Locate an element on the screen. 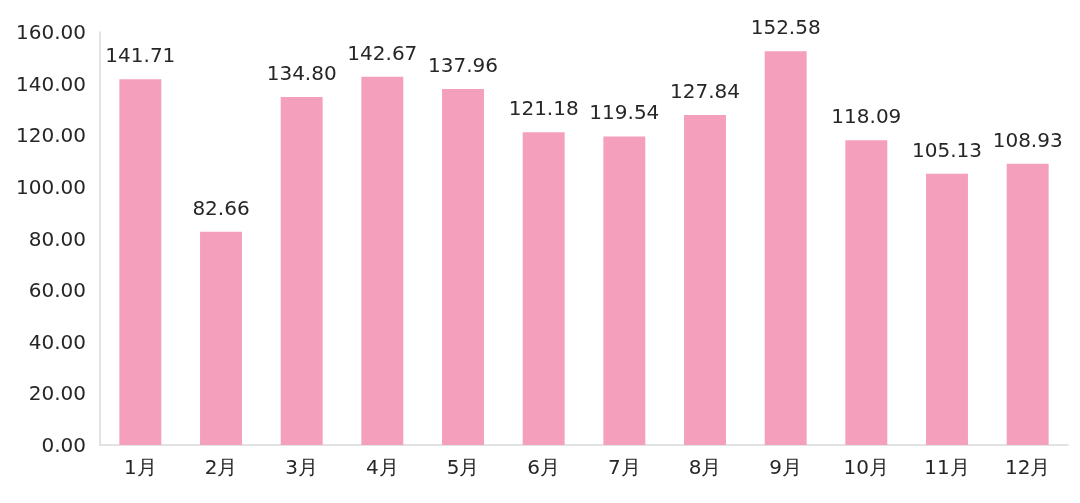 This screenshot has width=1080, height=503. y-tick-label: 120.00 is located at coordinates (51, 135).